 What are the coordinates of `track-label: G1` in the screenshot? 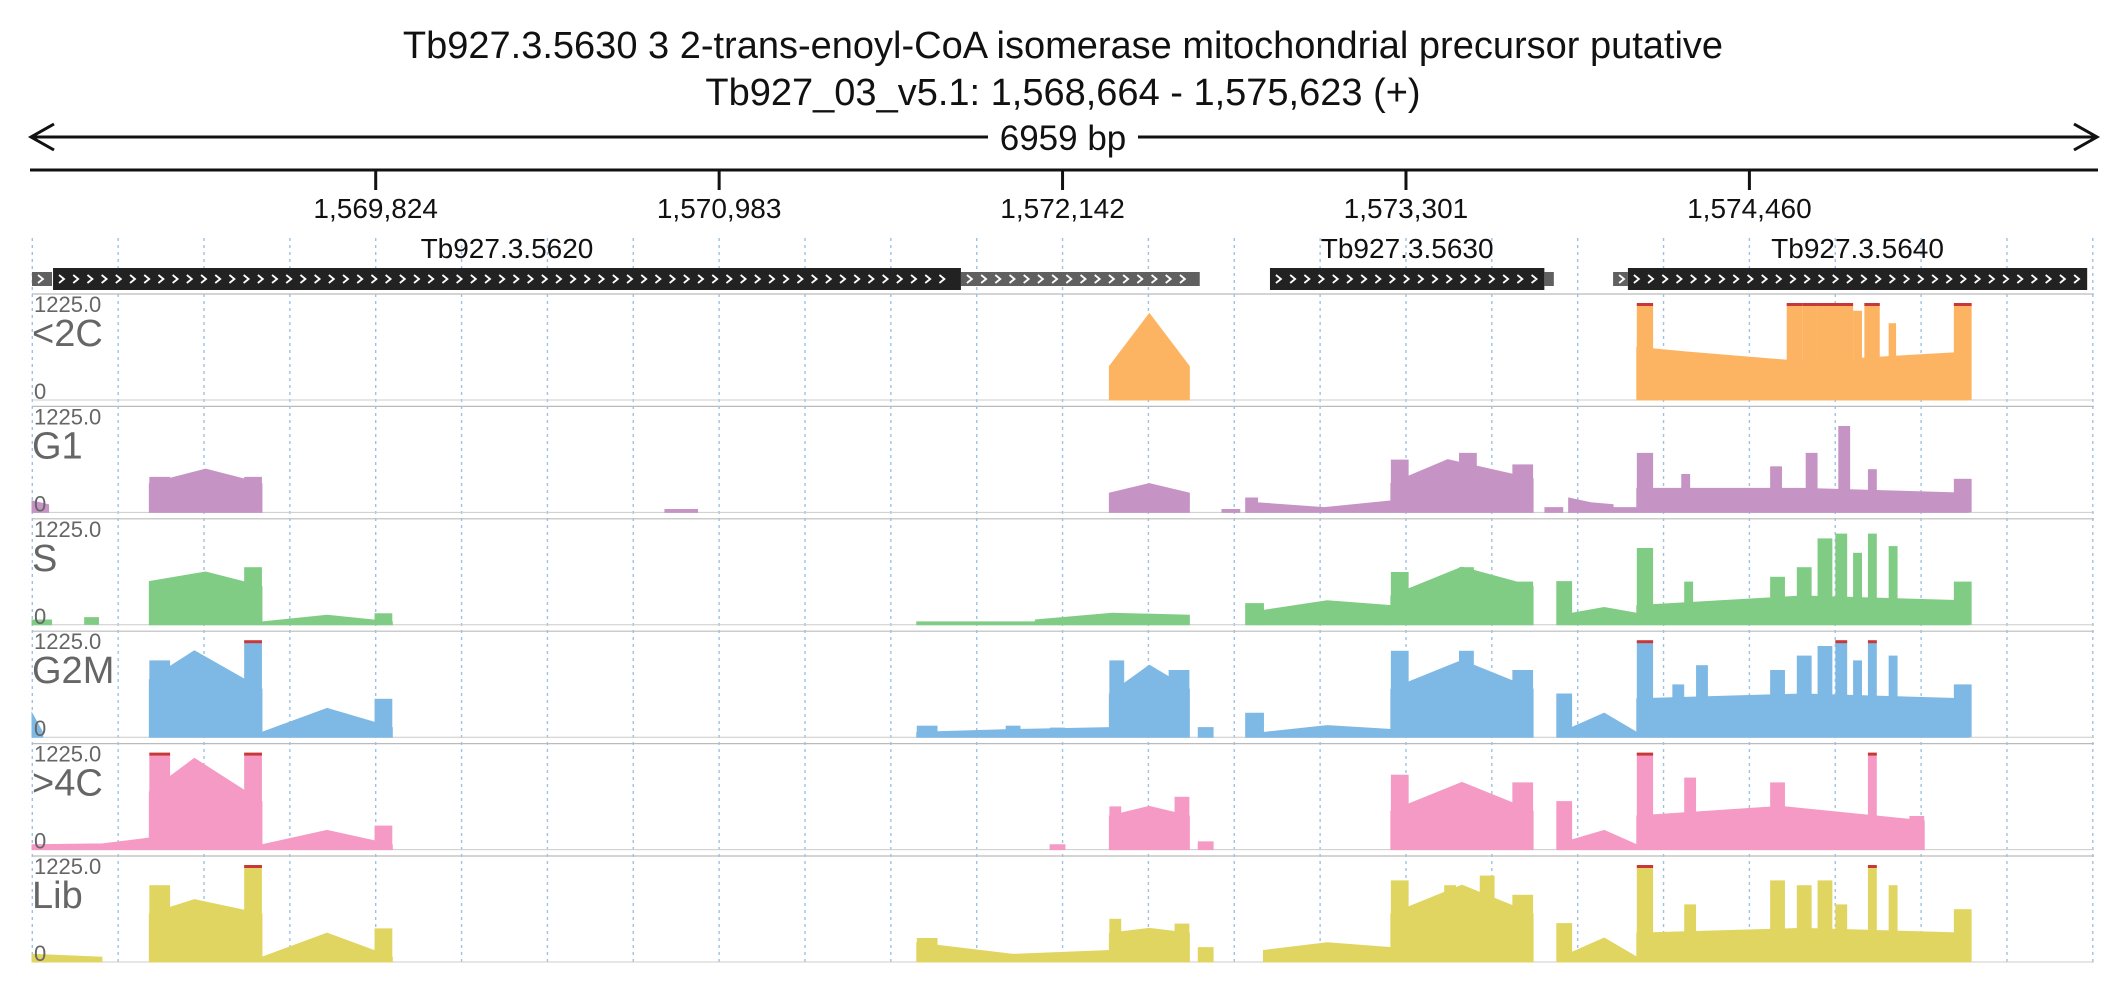 It's located at (57, 446).